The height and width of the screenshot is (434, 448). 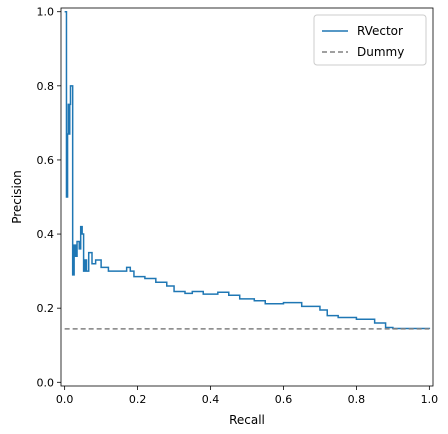 I want to click on x-tick-label: 0.6, so click(x=284, y=399).